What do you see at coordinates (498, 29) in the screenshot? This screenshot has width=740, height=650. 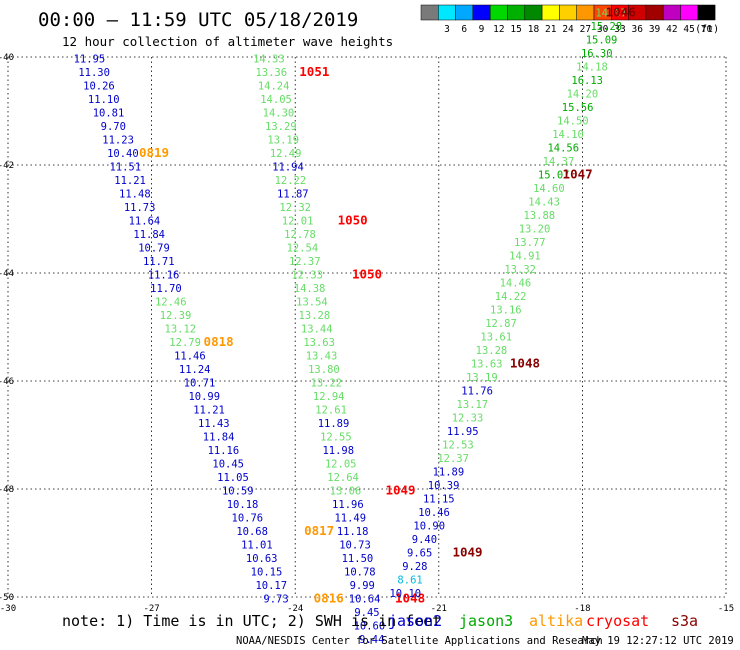 I see `colorbar-label: 12` at bounding box center [498, 29].